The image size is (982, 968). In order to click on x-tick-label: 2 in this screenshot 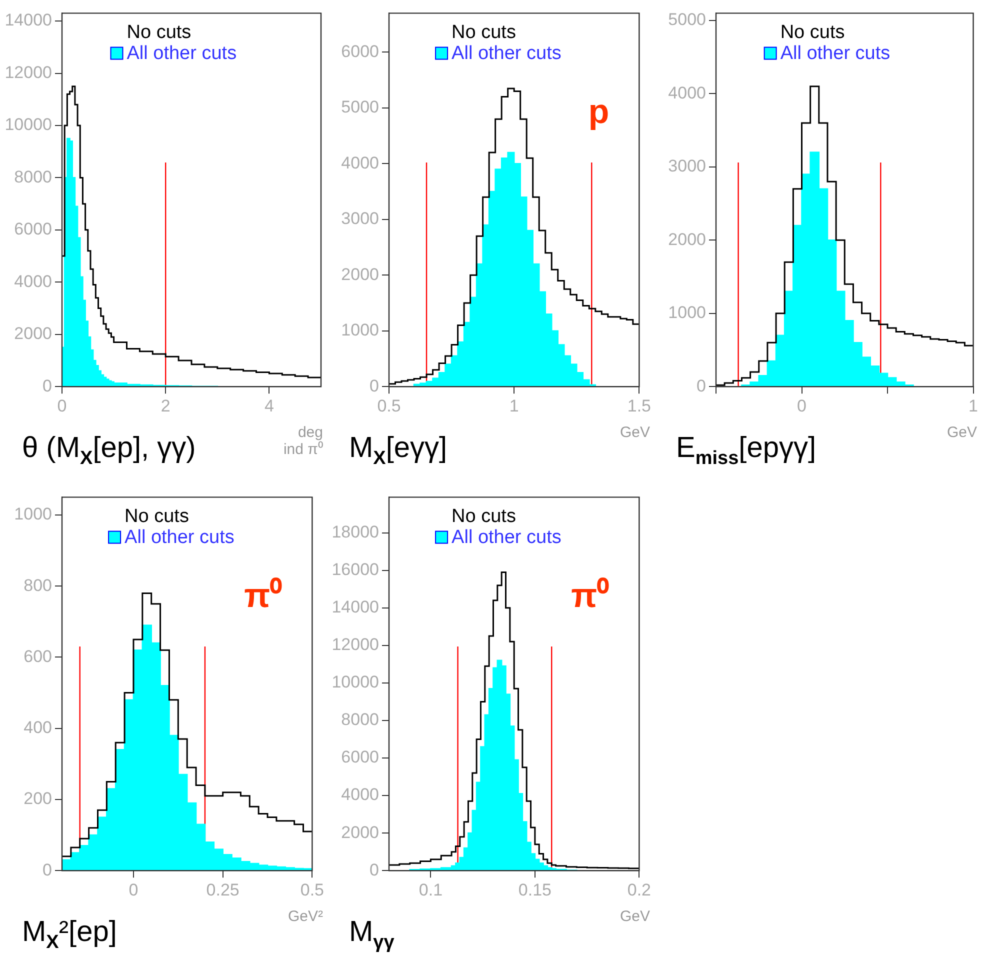, I will do `click(165, 406)`.